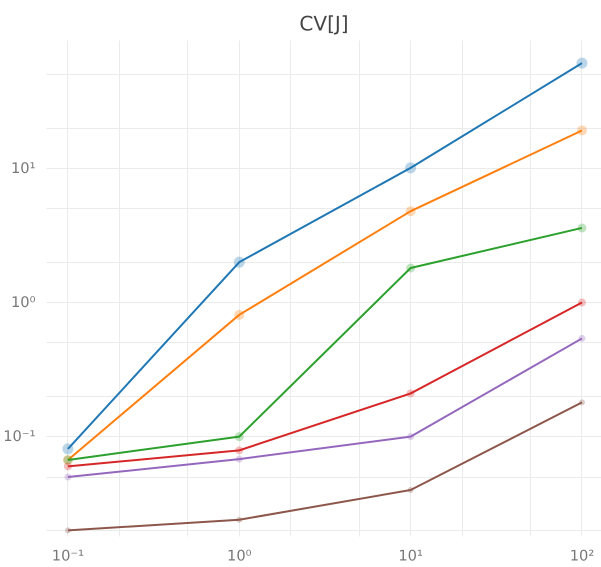 The width and height of the screenshot is (601, 567). I want to click on x-tick-label: 10⁻¹, so click(68, 556).